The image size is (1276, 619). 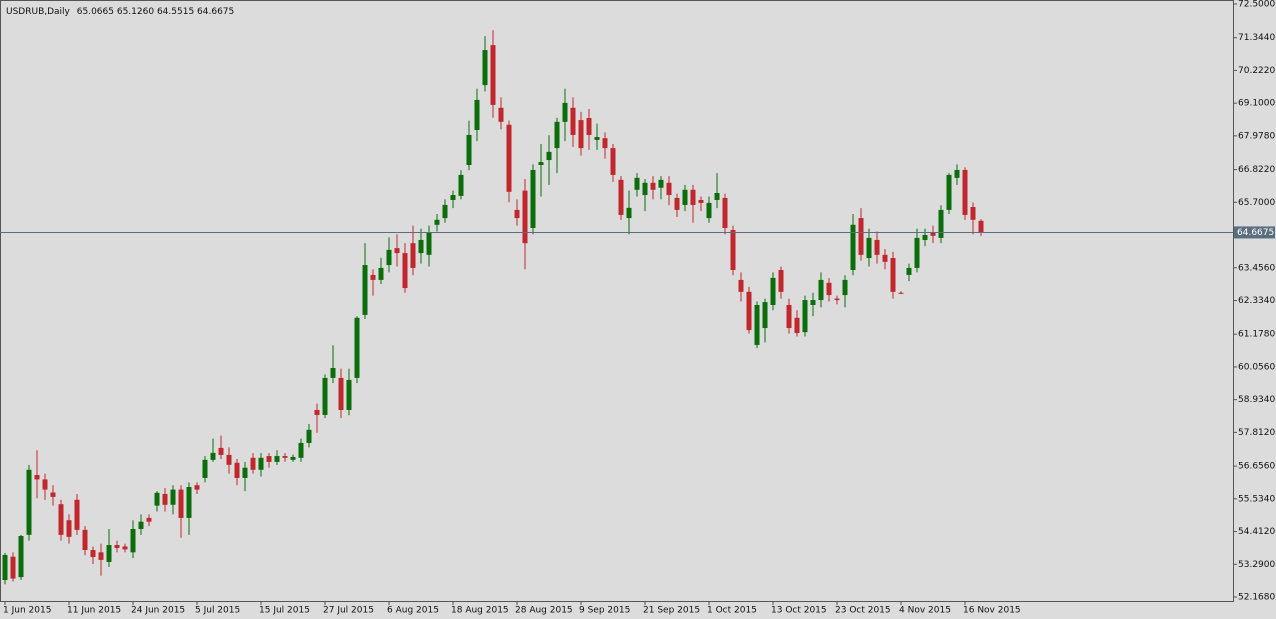 What do you see at coordinates (544, 611) in the screenshot?
I see `x-tick-label: 28 Aug 2015` at bounding box center [544, 611].